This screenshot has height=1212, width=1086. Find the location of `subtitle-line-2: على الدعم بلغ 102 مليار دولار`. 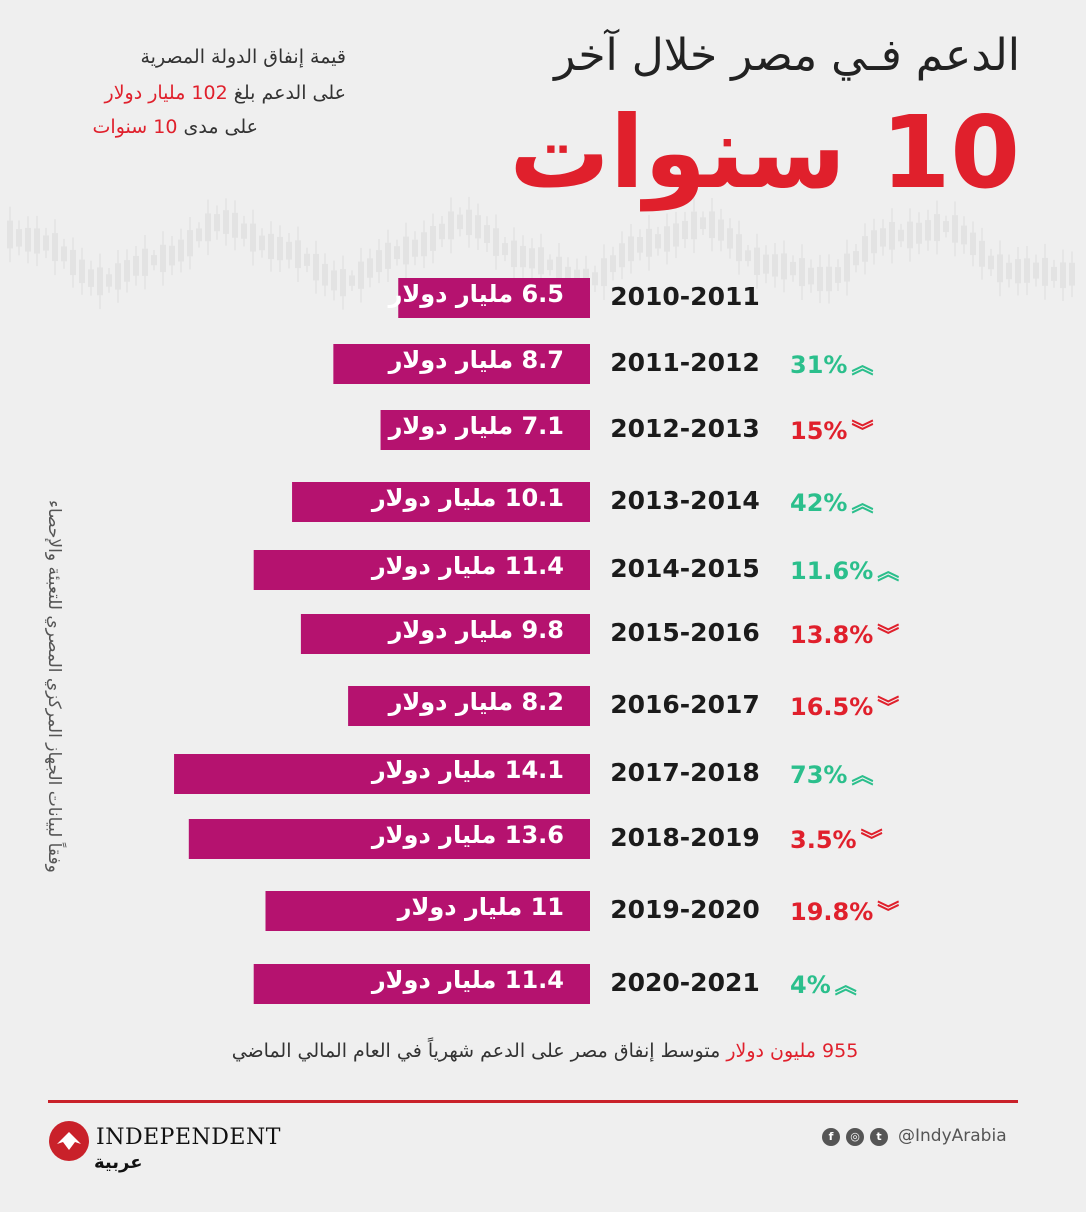

subtitle-line-2: على الدعم بلغ 102 مليار دولار is located at coordinates (225, 93).